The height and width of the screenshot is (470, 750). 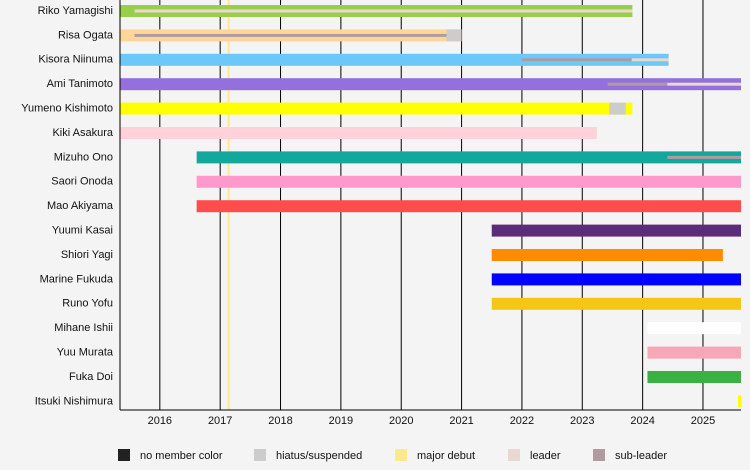 What do you see at coordinates (75, 60) in the screenshot?
I see `member-name: Kisora Niinuma` at bounding box center [75, 60].